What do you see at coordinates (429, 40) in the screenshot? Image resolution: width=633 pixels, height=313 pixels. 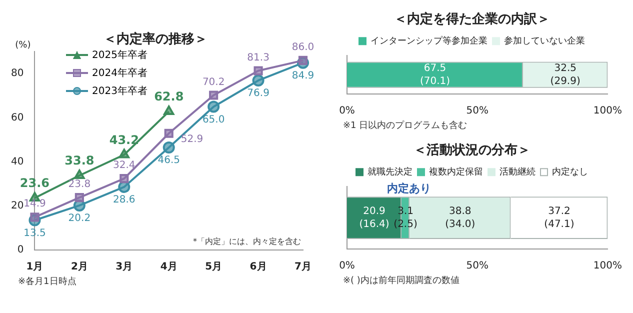 I see `legend-label: インターンシップ等参加企業` at bounding box center [429, 40].